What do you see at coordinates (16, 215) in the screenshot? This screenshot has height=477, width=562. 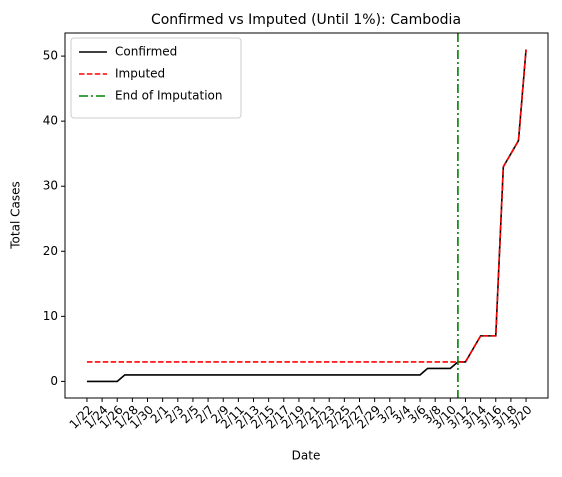 I see `y-axis-label: Total Cases` at bounding box center [16, 215].